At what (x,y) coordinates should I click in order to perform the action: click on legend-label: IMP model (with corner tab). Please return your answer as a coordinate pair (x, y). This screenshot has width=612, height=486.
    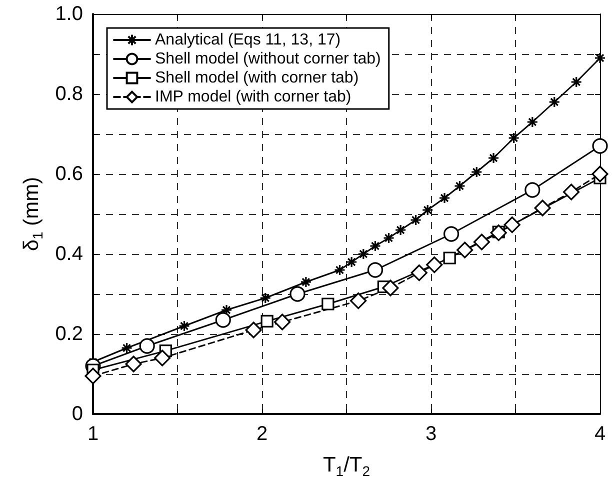
    Looking at the image, I should click on (253, 97).